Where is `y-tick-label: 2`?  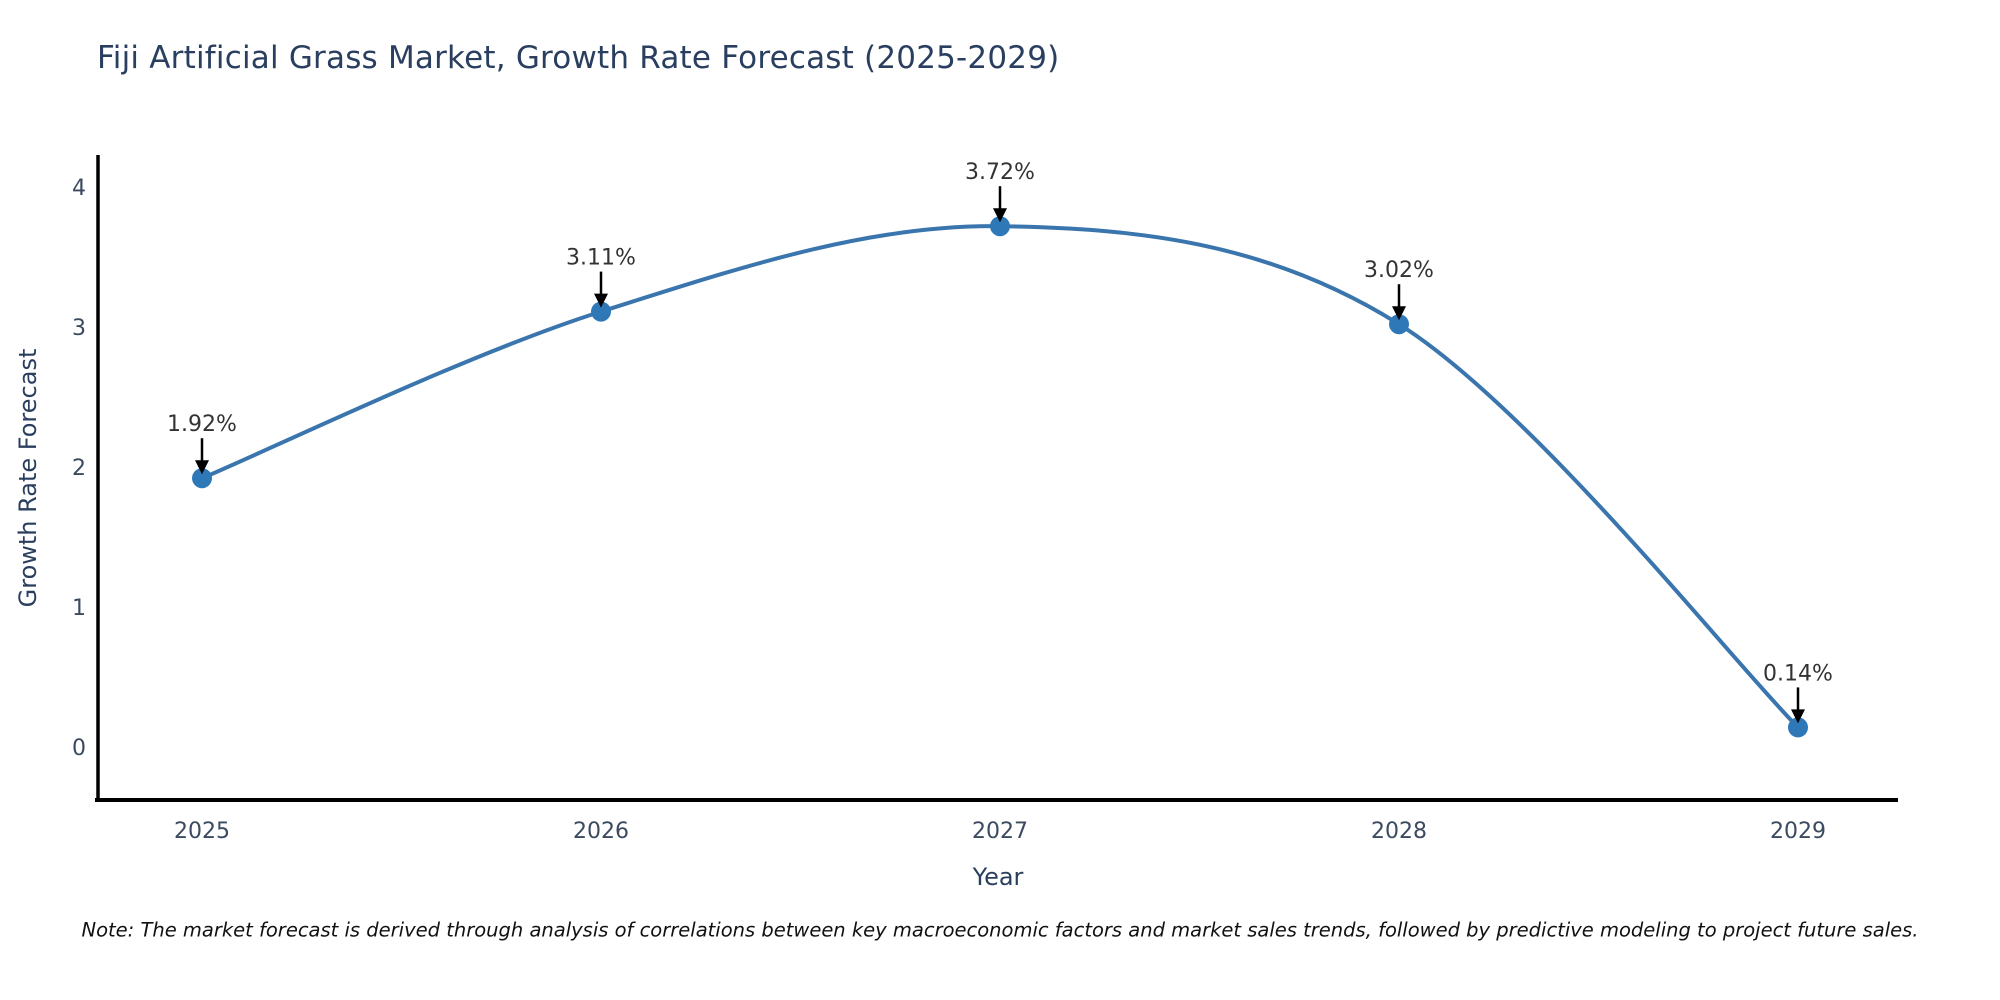 y-tick-label: 2 is located at coordinates (79, 468).